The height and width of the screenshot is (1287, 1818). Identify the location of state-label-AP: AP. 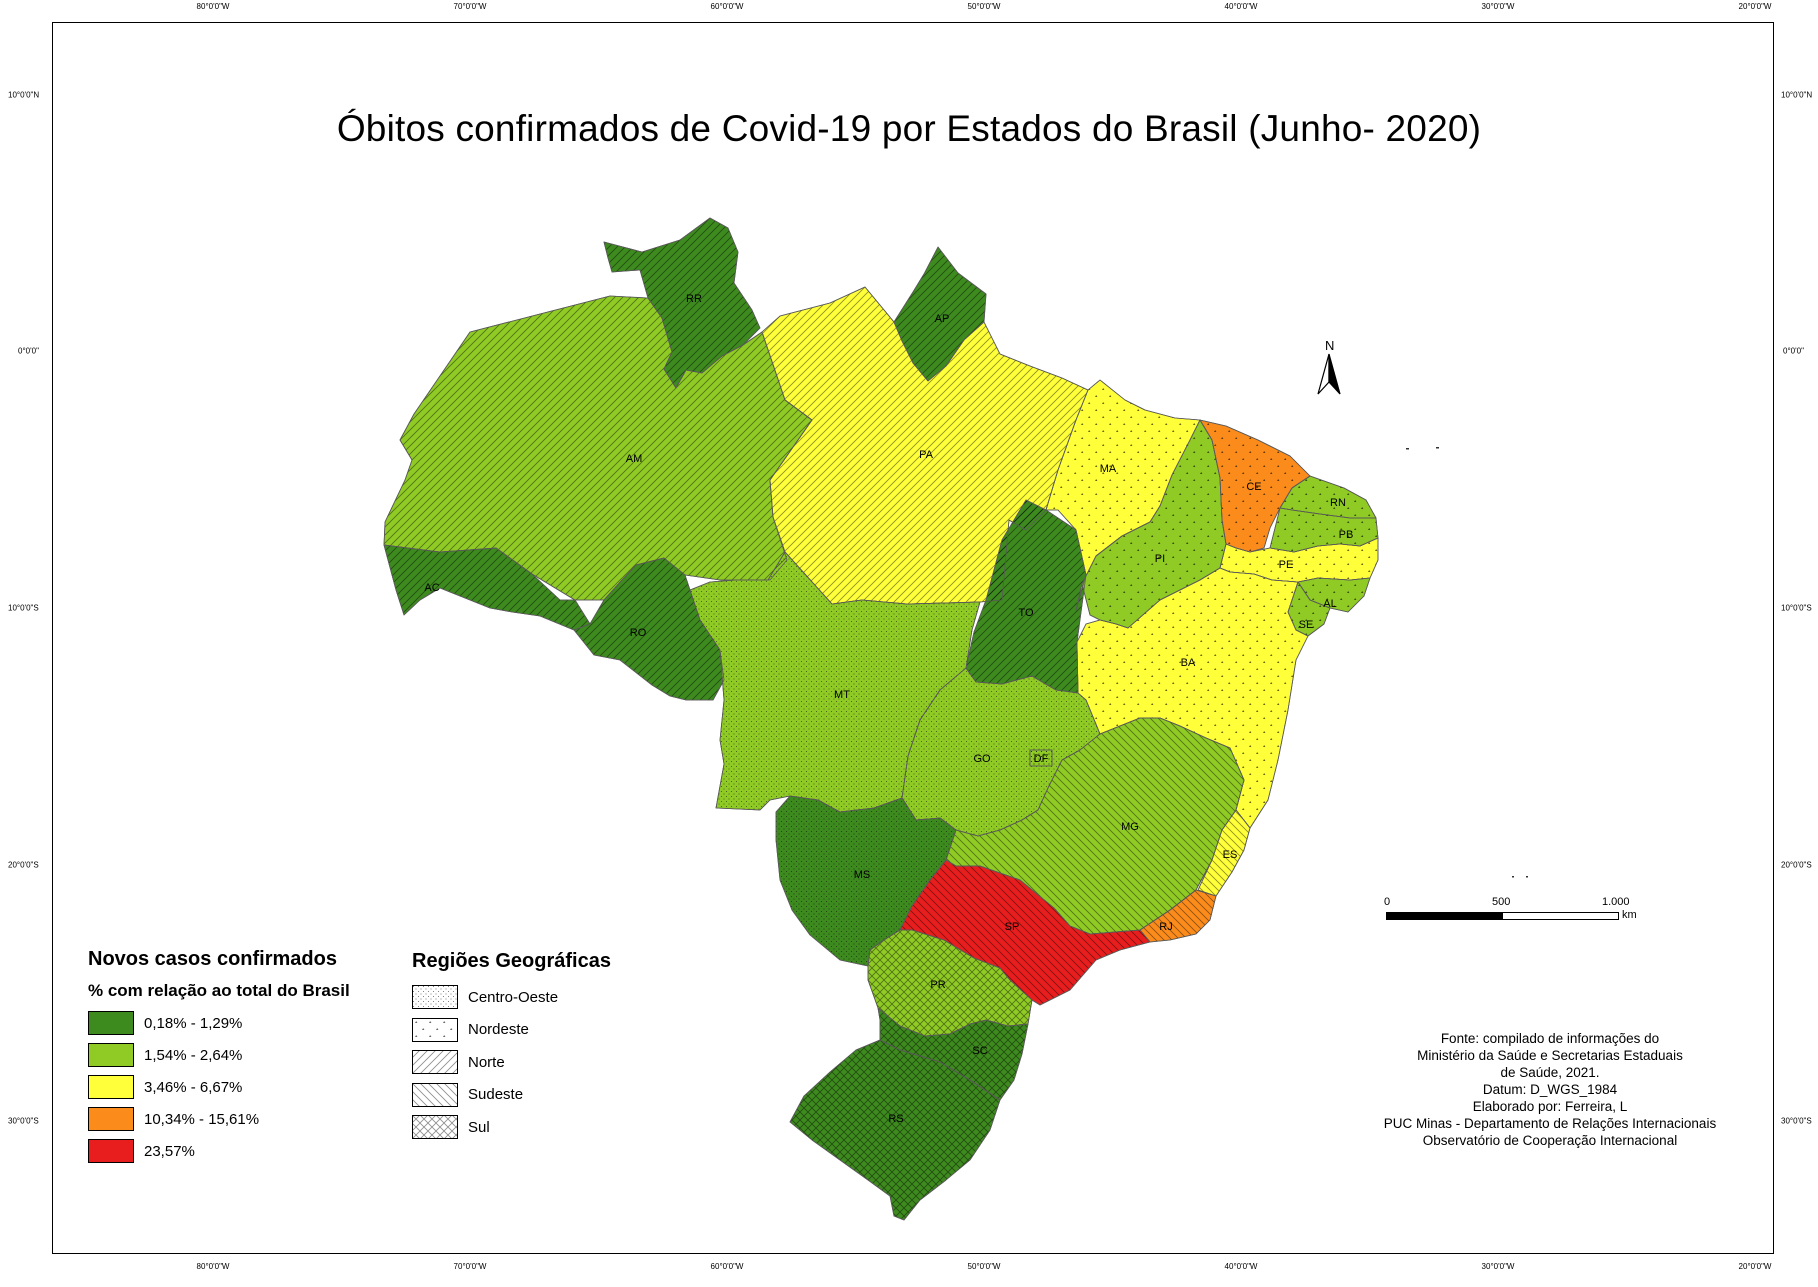
(942, 319).